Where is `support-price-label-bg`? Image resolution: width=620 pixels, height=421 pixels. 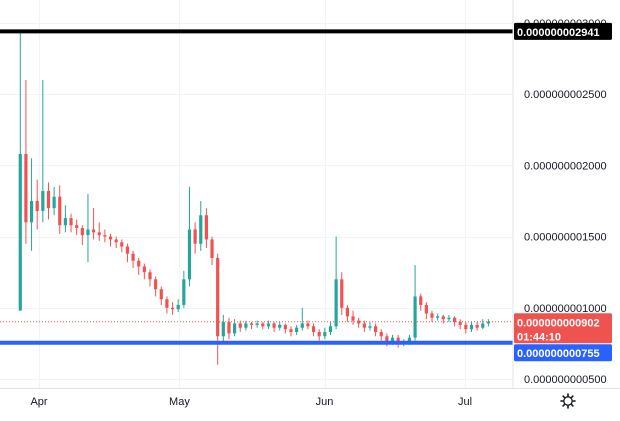
support-price-label-bg is located at coordinates (563, 353).